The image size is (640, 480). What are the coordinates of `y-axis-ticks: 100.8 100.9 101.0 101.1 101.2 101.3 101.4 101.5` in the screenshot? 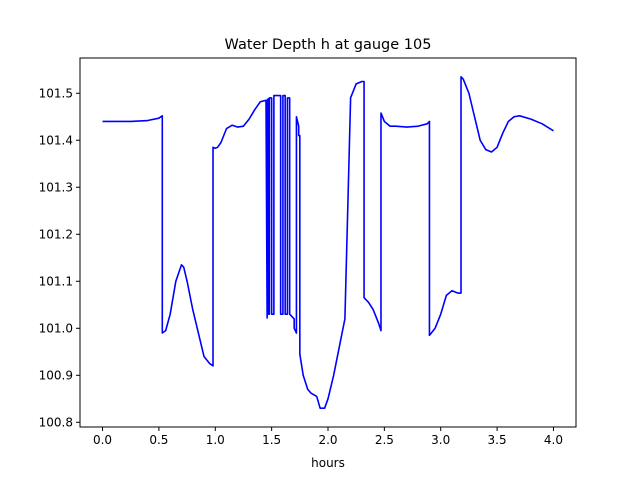 It's located at (59, 257).